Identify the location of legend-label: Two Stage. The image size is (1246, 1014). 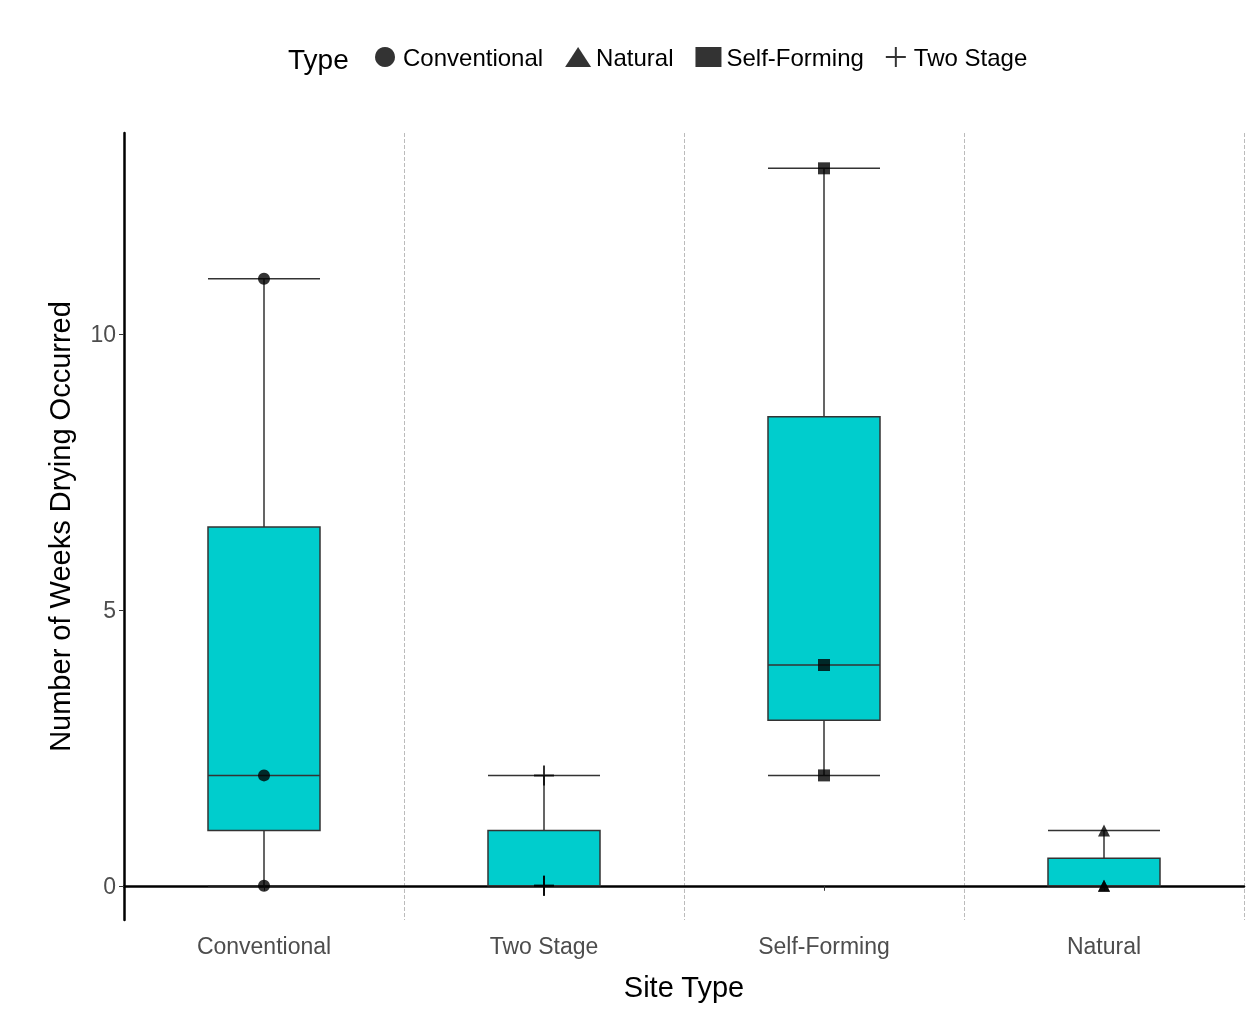
(970, 57).